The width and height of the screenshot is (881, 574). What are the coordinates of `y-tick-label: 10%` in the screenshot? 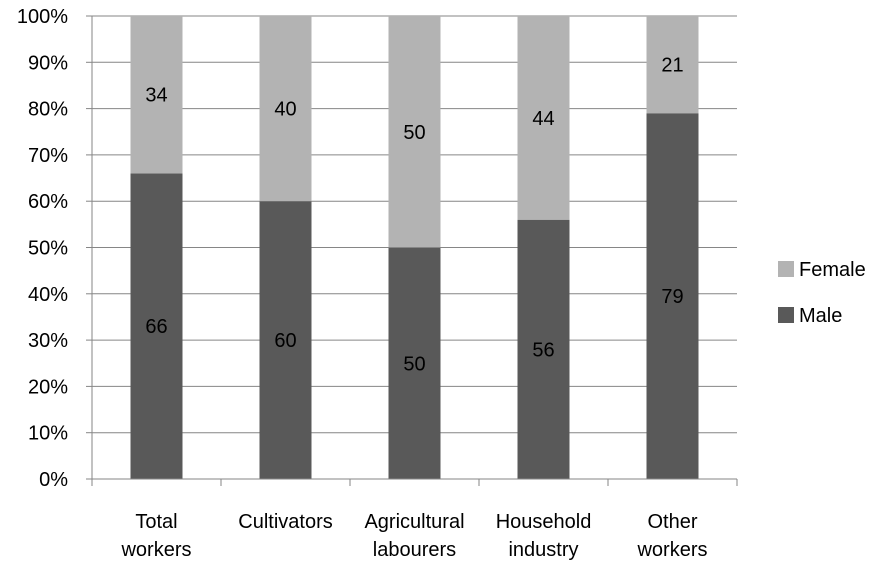 It's located at (48, 434).